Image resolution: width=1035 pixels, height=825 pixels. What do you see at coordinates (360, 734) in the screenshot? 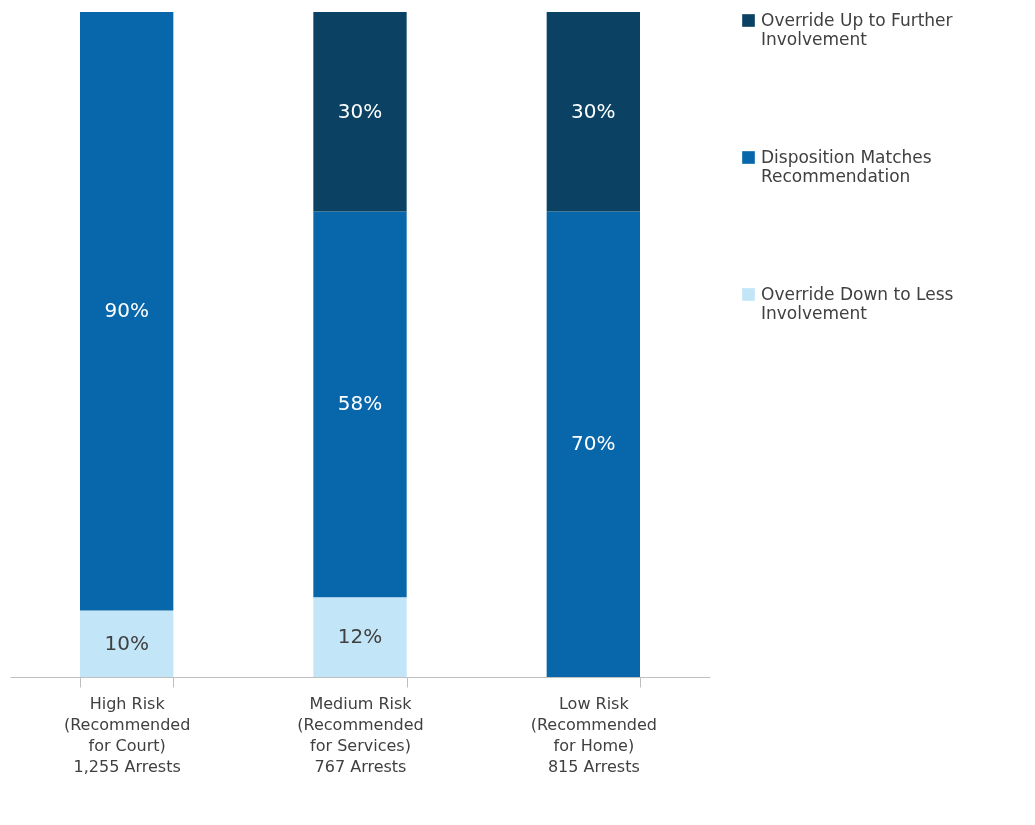
I see `x-tick-label: Medium Risk (Recommended for Services) 767 Arrests` at bounding box center [360, 734].